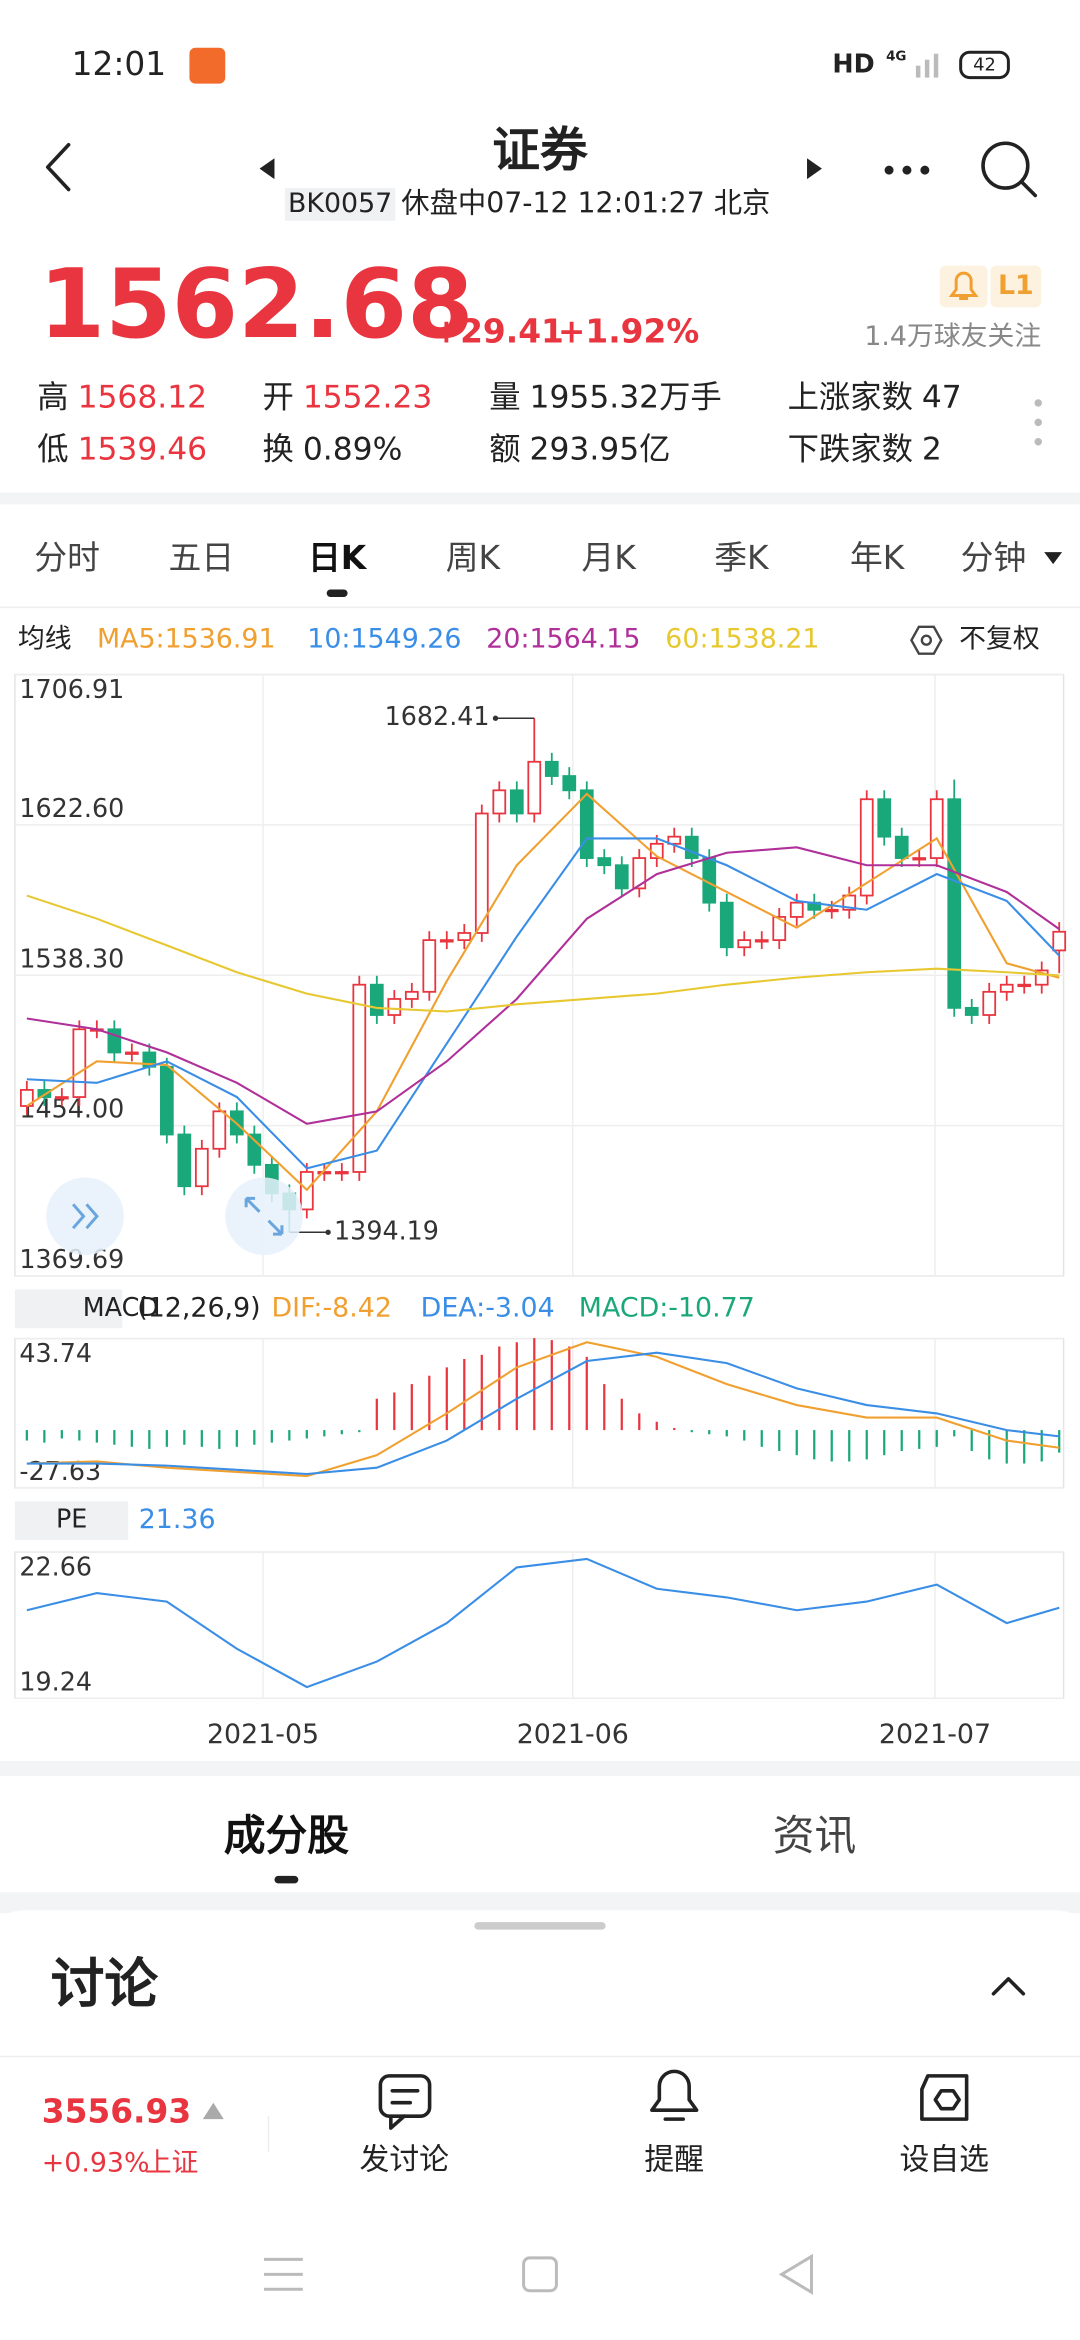  Describe the element at coordinates (177, 1519) in the screenshot. I see `pe-value: 21.36` at that location.